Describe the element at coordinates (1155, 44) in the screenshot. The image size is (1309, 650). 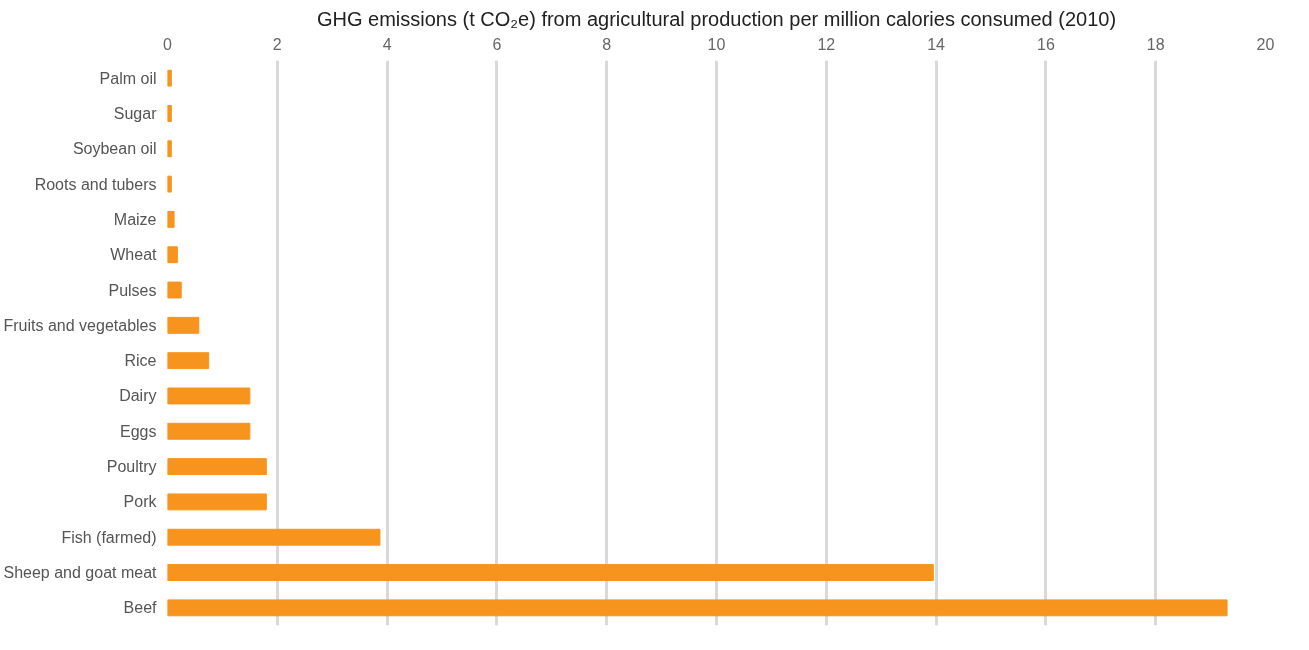
I see `x-tick-label: 18` at that location.